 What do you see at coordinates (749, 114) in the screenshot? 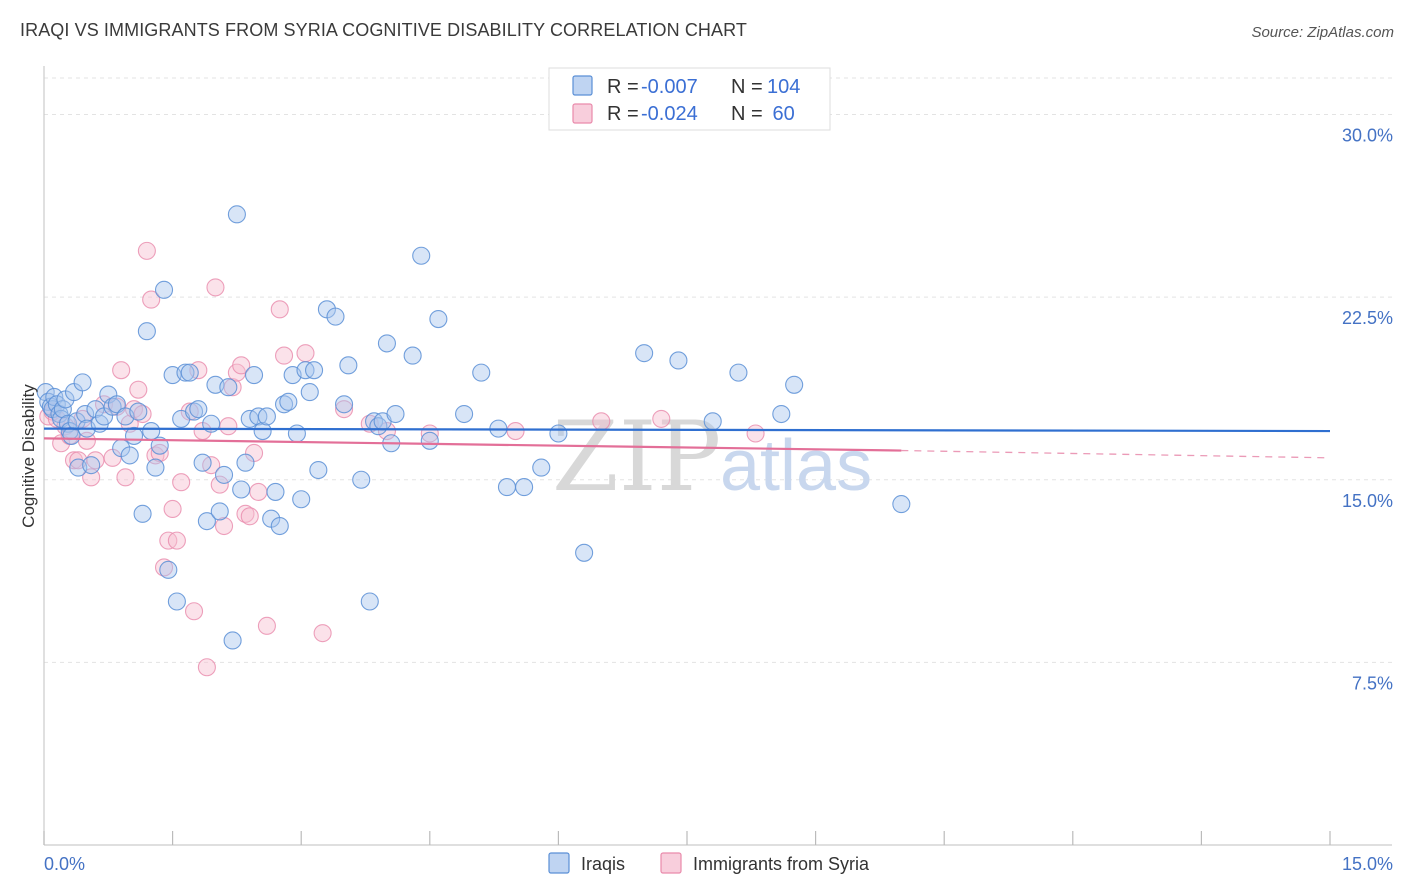
I see `legend-n-label-2: N =` at bounding box center [749, 114].